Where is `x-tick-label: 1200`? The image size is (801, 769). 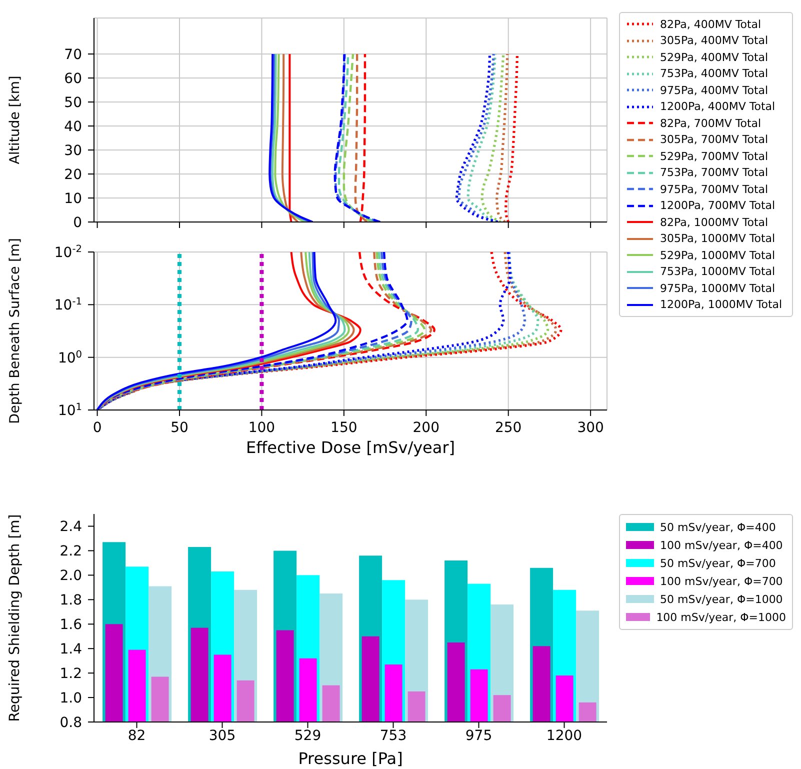 x-tick-label: 1200 is located at coordinates (564, 736).